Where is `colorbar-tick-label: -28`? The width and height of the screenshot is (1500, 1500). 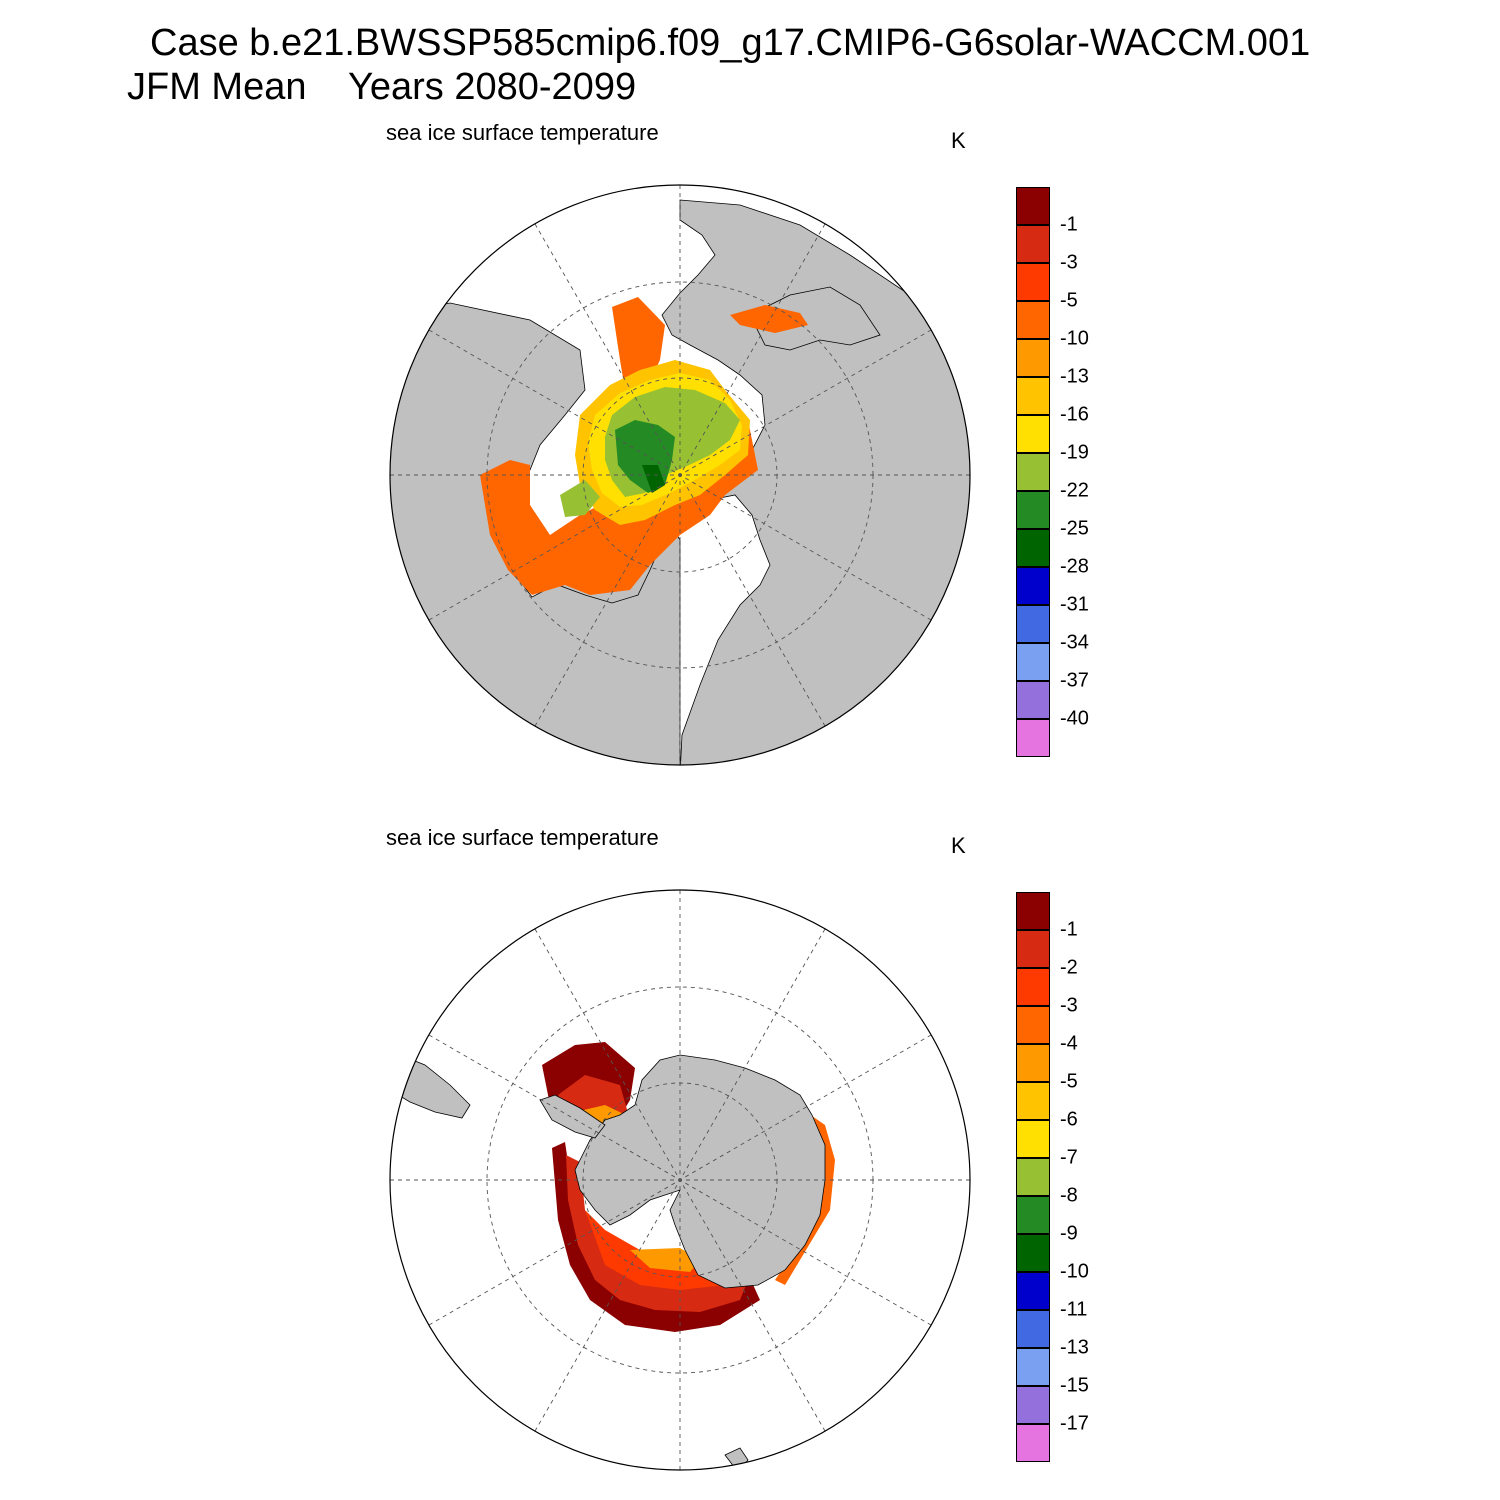 colorbar-tick-label: -28 is located at coordinates (1074, 566).